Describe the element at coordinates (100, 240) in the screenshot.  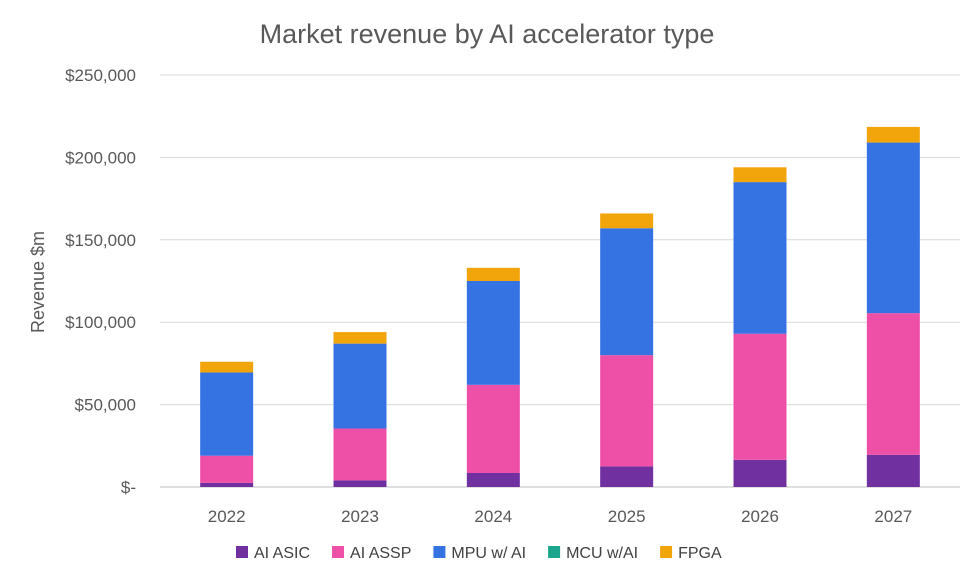
I see `y-tick-label: $150,000` at that location.